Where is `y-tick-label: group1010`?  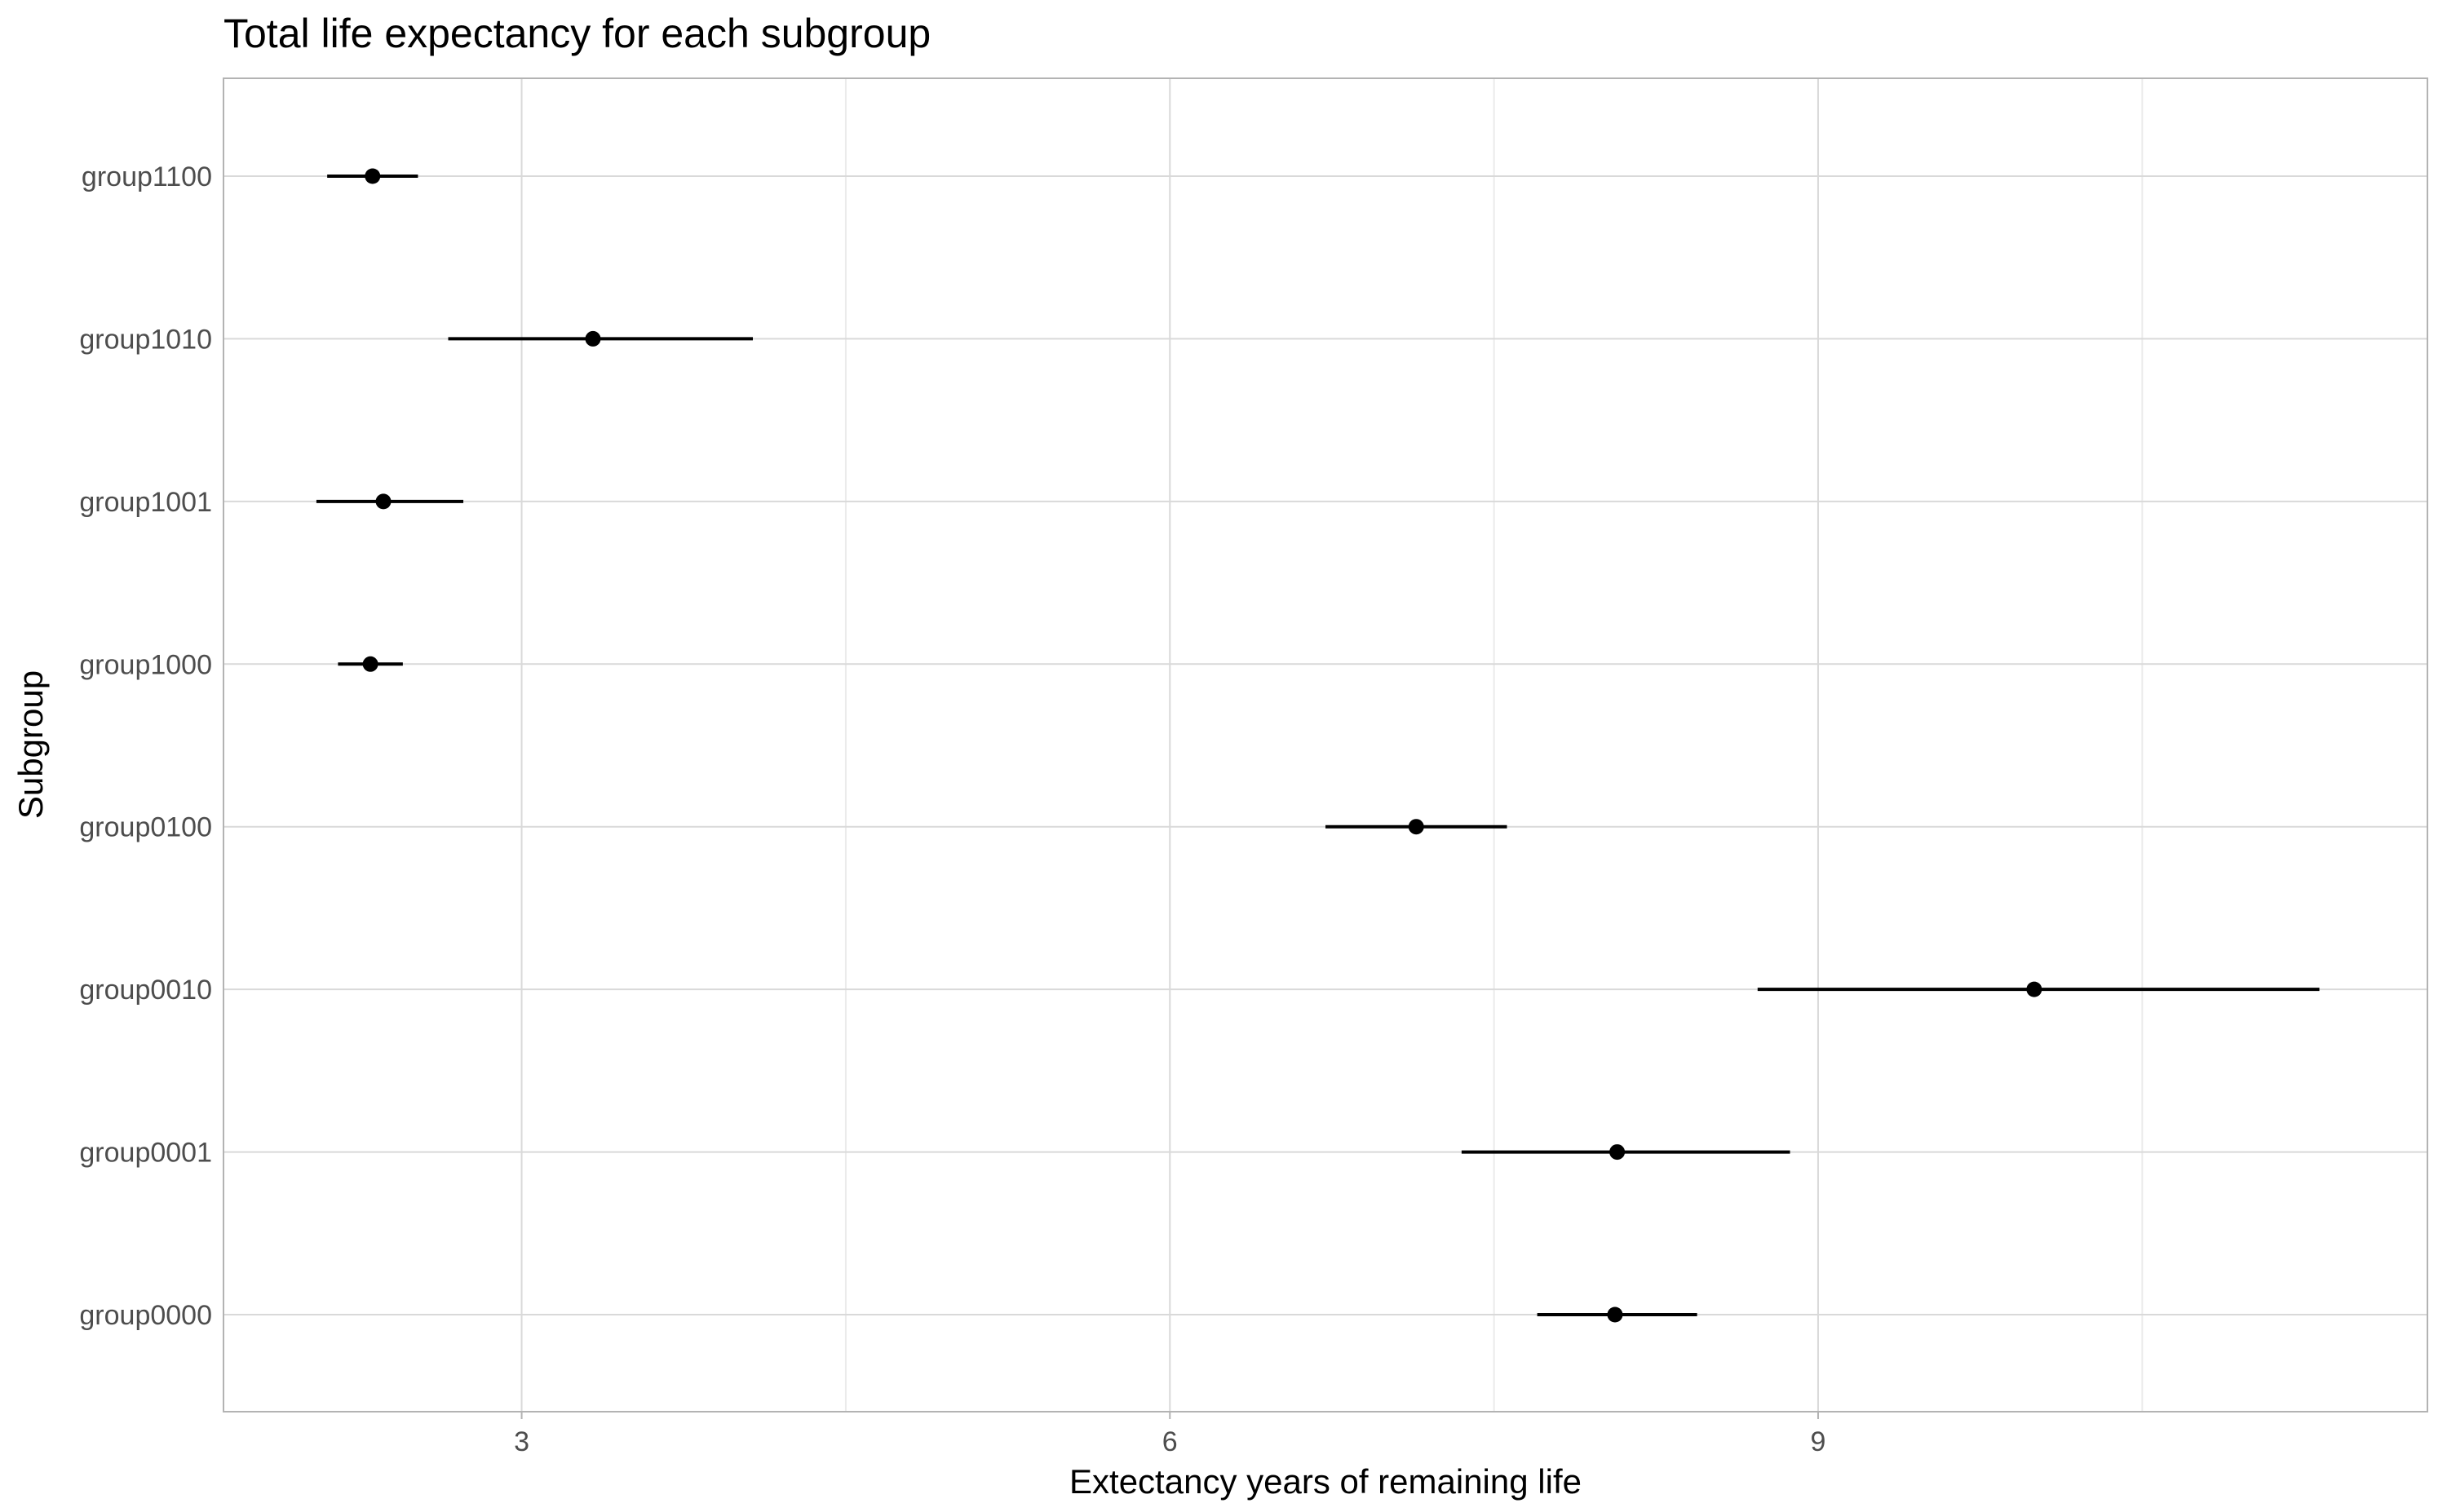
y-tick-label: group1010 is located at coordinates (145, 339).